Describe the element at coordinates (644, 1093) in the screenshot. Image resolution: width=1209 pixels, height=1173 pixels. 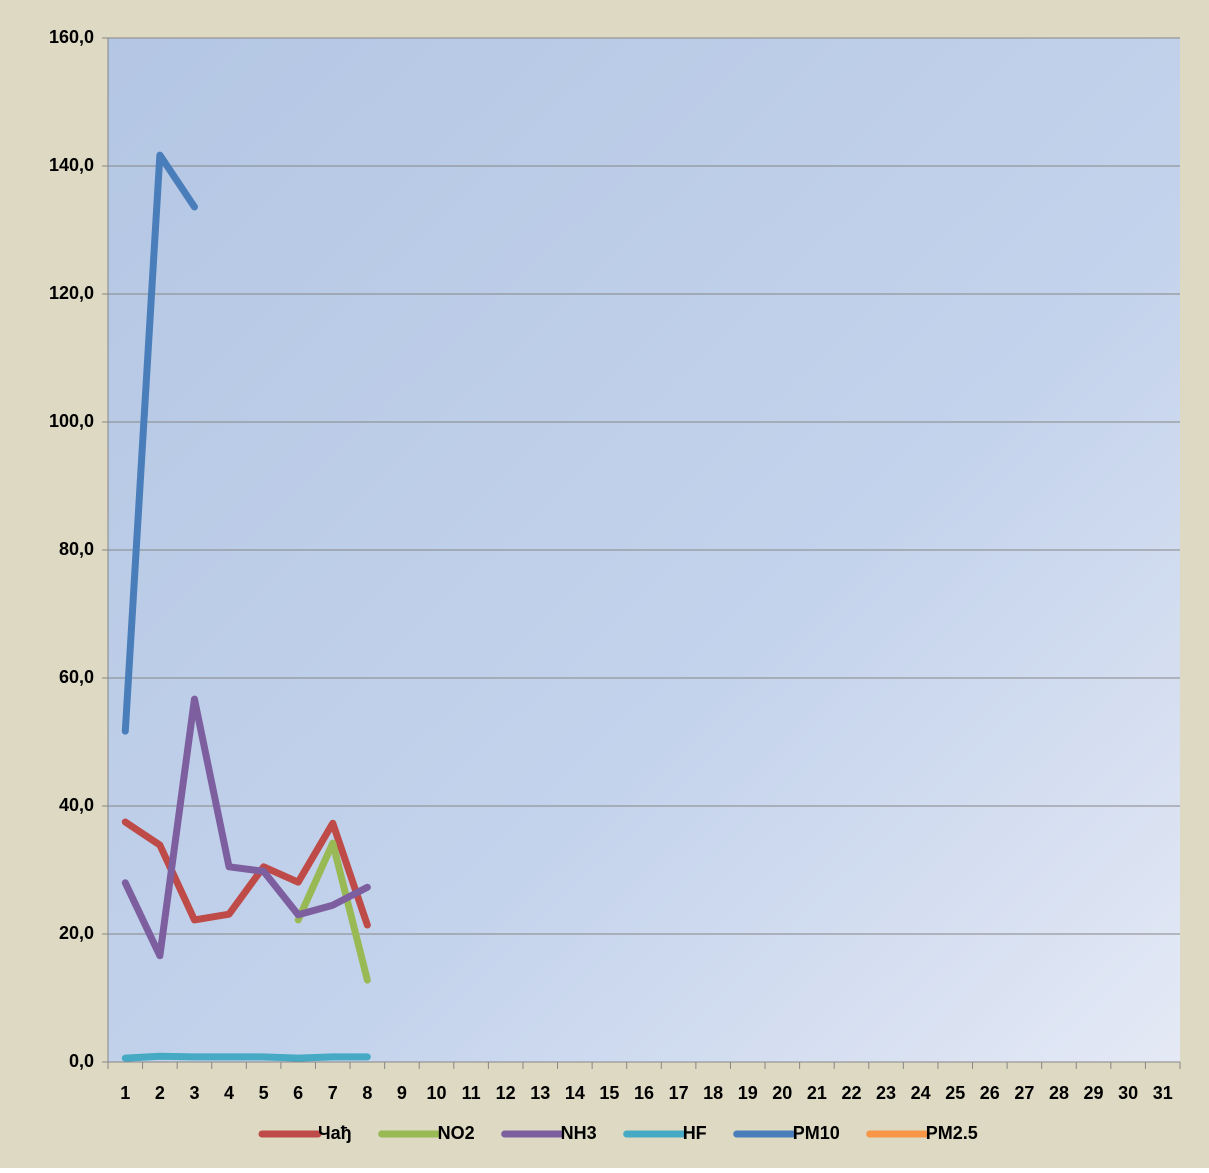
I see `x-tick-label: 16` at that location.